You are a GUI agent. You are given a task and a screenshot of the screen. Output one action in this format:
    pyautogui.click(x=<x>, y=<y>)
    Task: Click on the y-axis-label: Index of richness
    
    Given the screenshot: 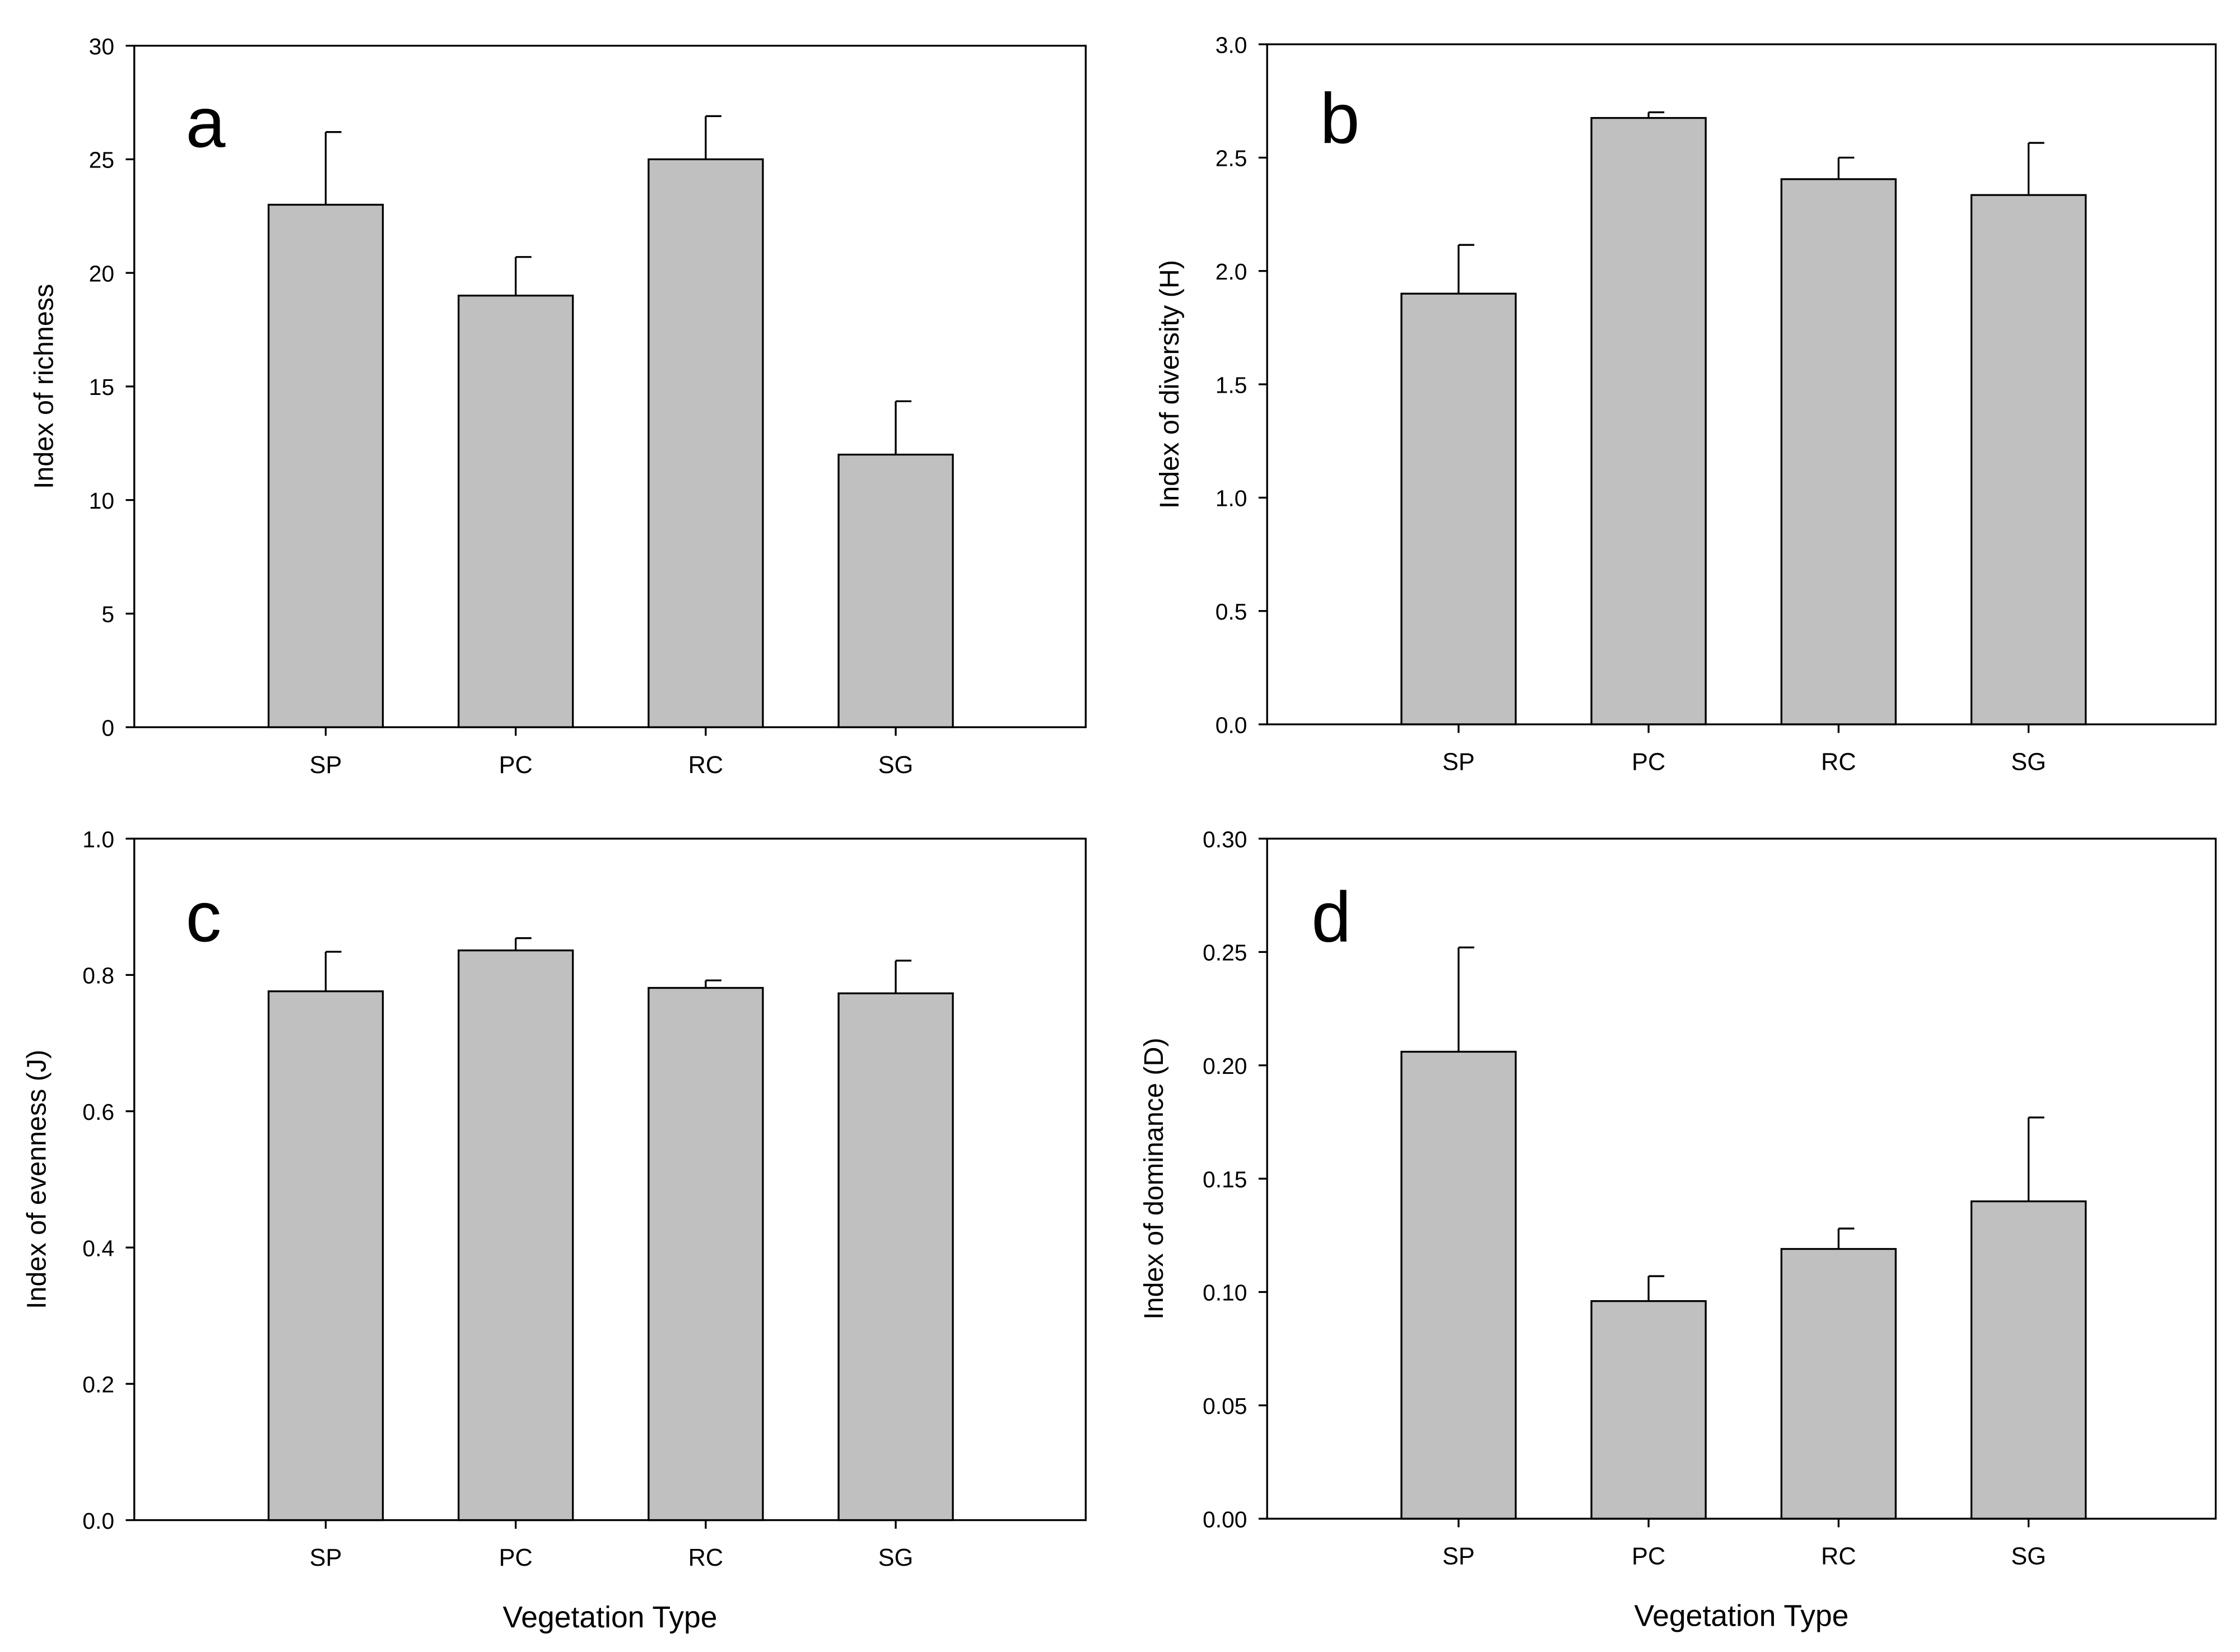 What is the action you would take?
    pyautogui.click(x=44, y=386)
    